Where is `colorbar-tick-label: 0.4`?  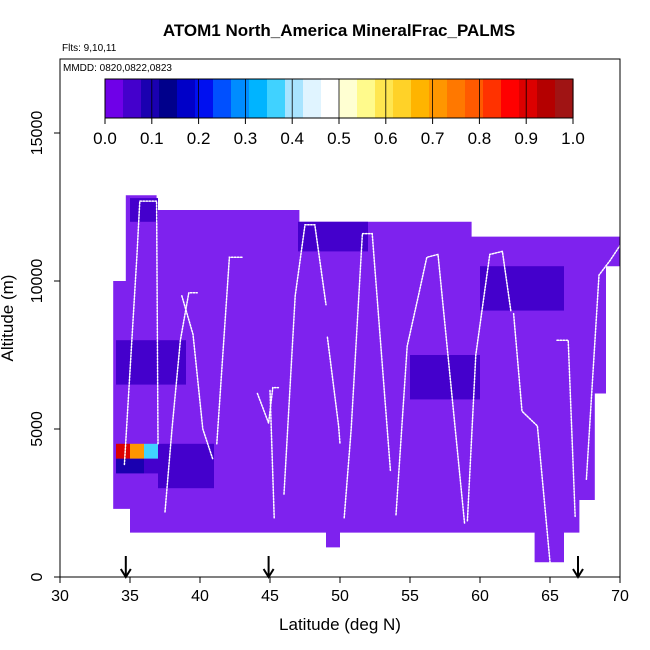 colorbar-tick-label: 0.4 is located at coordinates (292, 138).